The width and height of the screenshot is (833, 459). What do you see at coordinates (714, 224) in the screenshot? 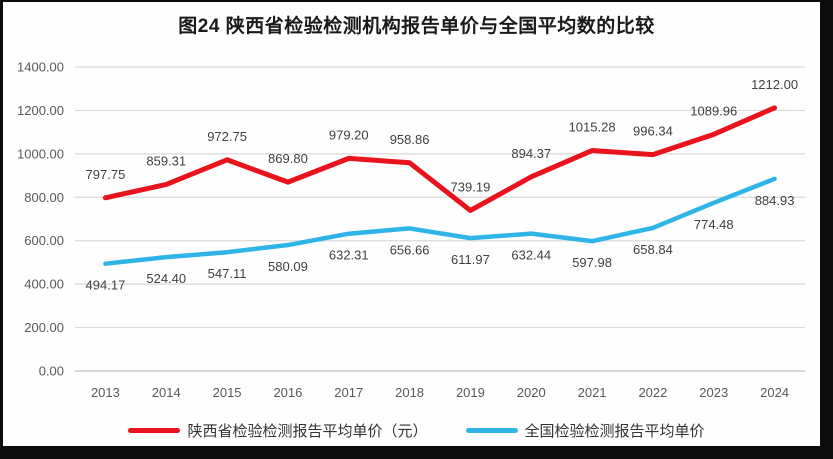
I see `data-point-label: 774.48` at bounding box center [714, 224].